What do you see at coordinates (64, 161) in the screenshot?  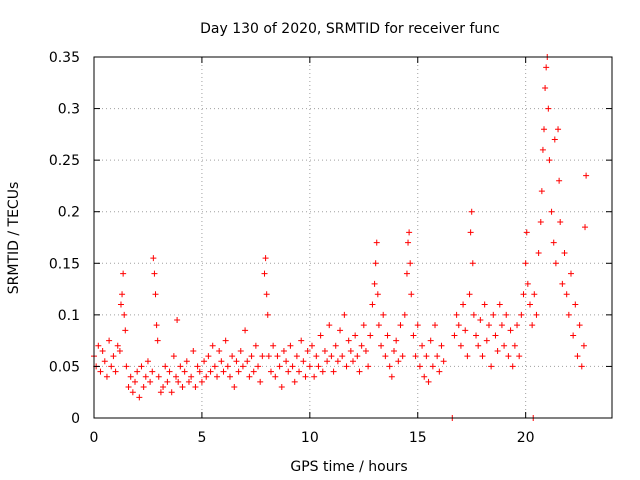 I see `y-tick-label: 0.25` at bounding box center [64, 161].